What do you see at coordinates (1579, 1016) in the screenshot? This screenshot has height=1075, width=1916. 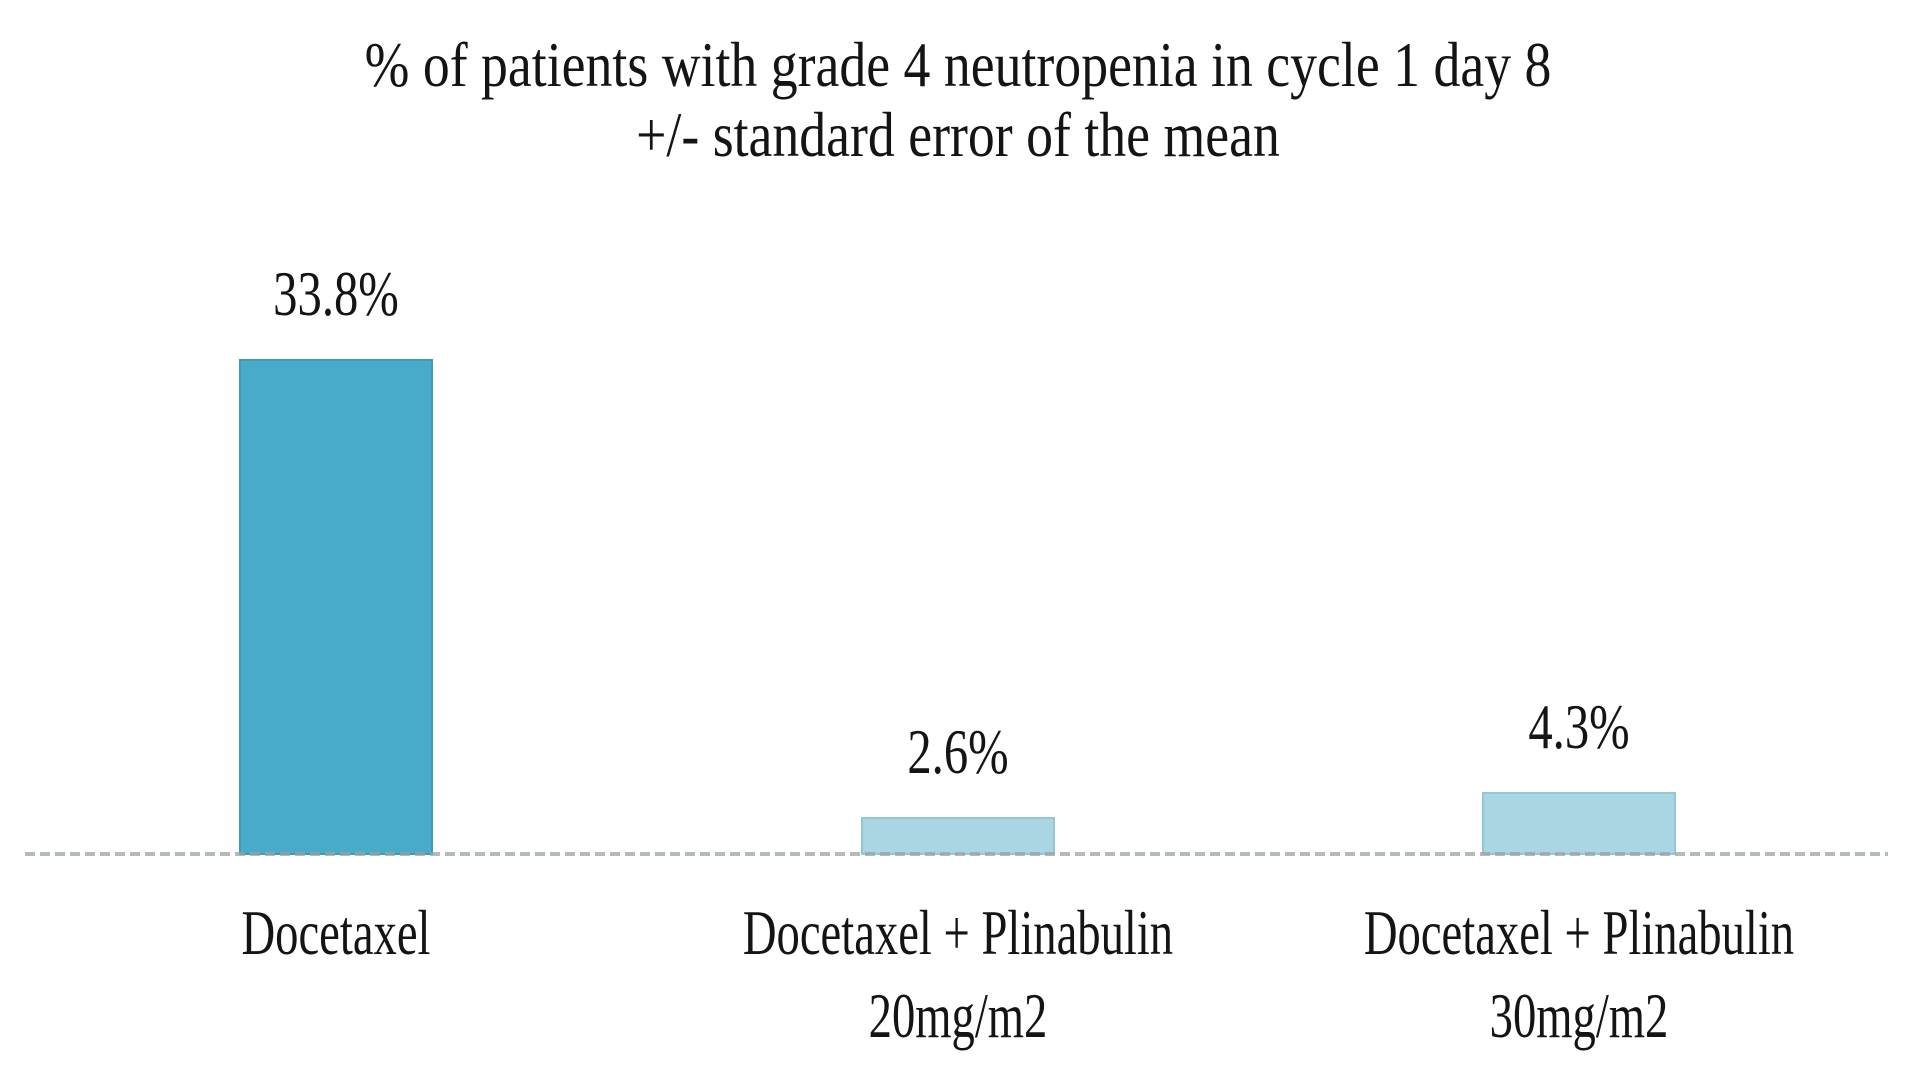 I see `x-axis-category-label-line2: 30mg/m2` at bounding box center [1579, 1016].